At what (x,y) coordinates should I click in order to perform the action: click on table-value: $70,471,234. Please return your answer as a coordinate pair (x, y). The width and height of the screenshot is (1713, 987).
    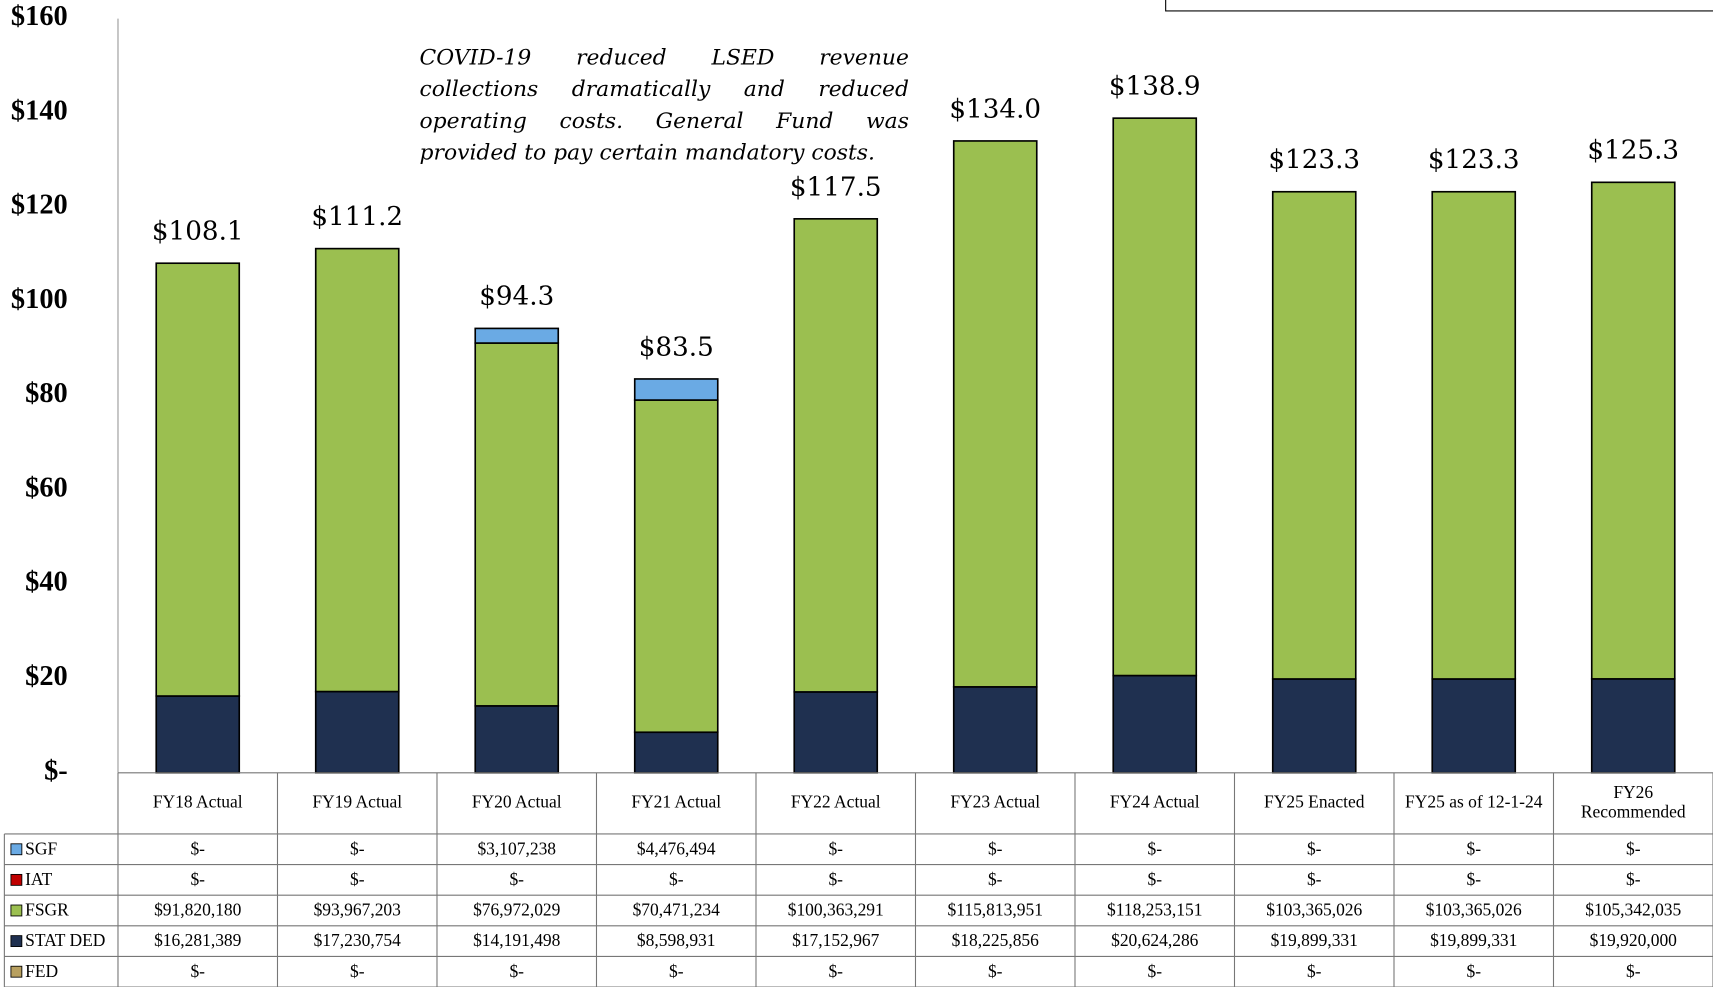
    Looking at the image, I should click on (677, 910).